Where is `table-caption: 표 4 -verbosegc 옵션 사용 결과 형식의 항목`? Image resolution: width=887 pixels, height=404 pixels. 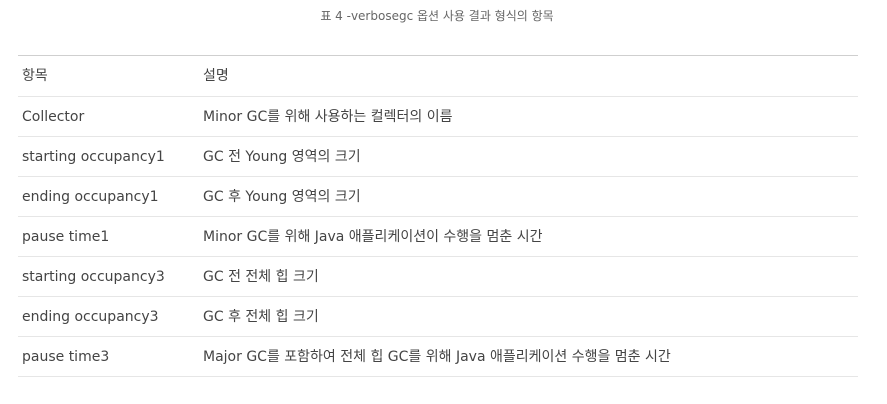 table-caption: 표 4 -verbosegc 옵션 사용 결과 형식의 항목 is located at coordinates (437, 16).